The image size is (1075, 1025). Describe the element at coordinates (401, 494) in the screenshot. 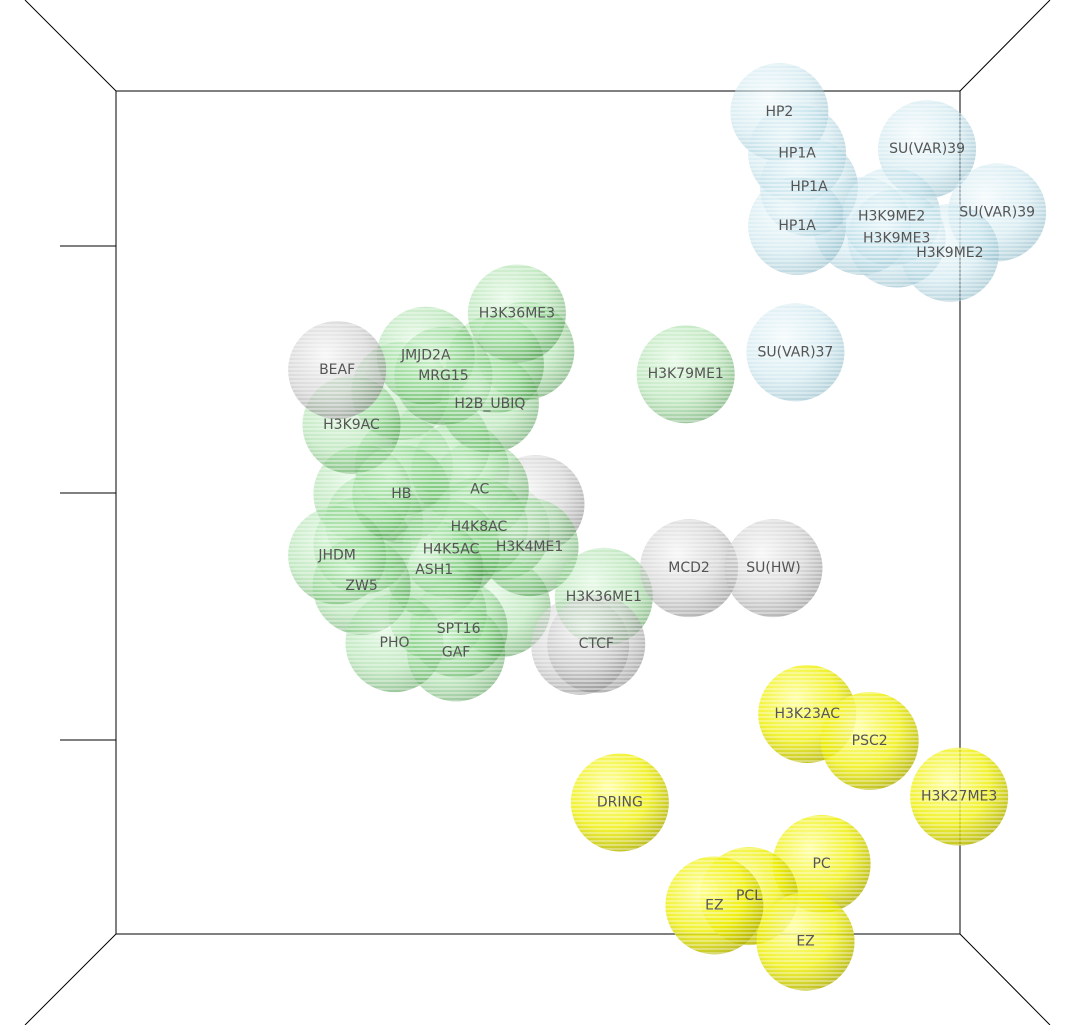

I see `point-label: HB` at that location.